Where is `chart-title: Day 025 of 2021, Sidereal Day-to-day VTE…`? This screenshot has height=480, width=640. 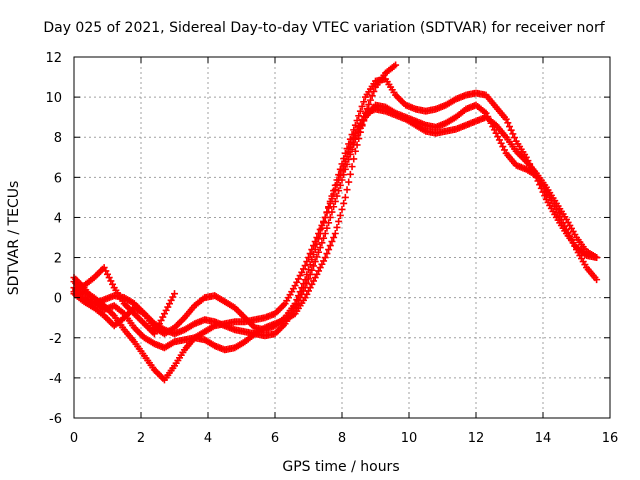 chart-title: Day 025 of 2021, Sidereal Day-to-day VTE… is located at coordinates (324, 28).